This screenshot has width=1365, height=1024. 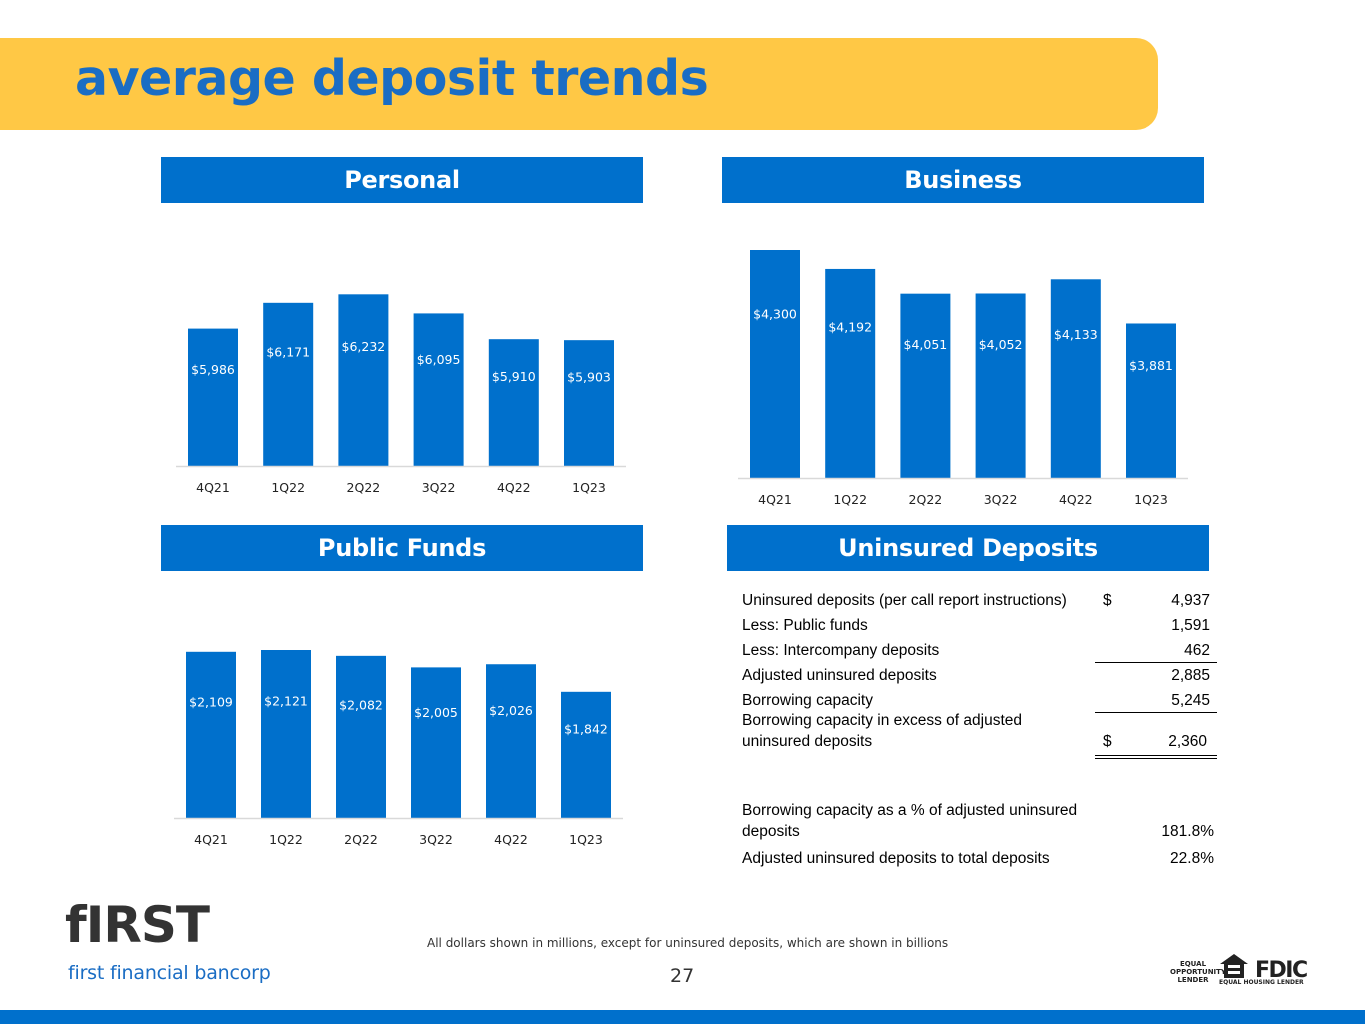 What do you see at coordinates (1281, 970) in the screenshot?
I see `fdic-logo: FDIC` at bounding box center [1281, 970].